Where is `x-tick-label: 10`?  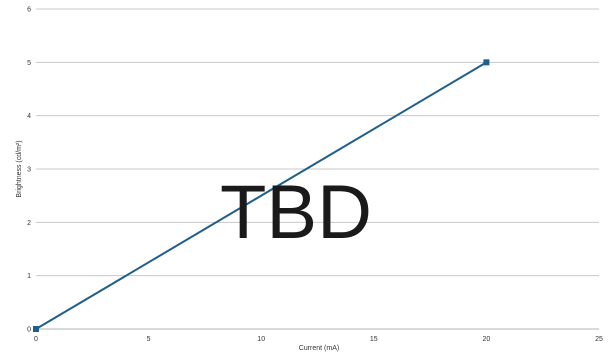 x-tick-label: 10 is located at coordinates (261, 339).